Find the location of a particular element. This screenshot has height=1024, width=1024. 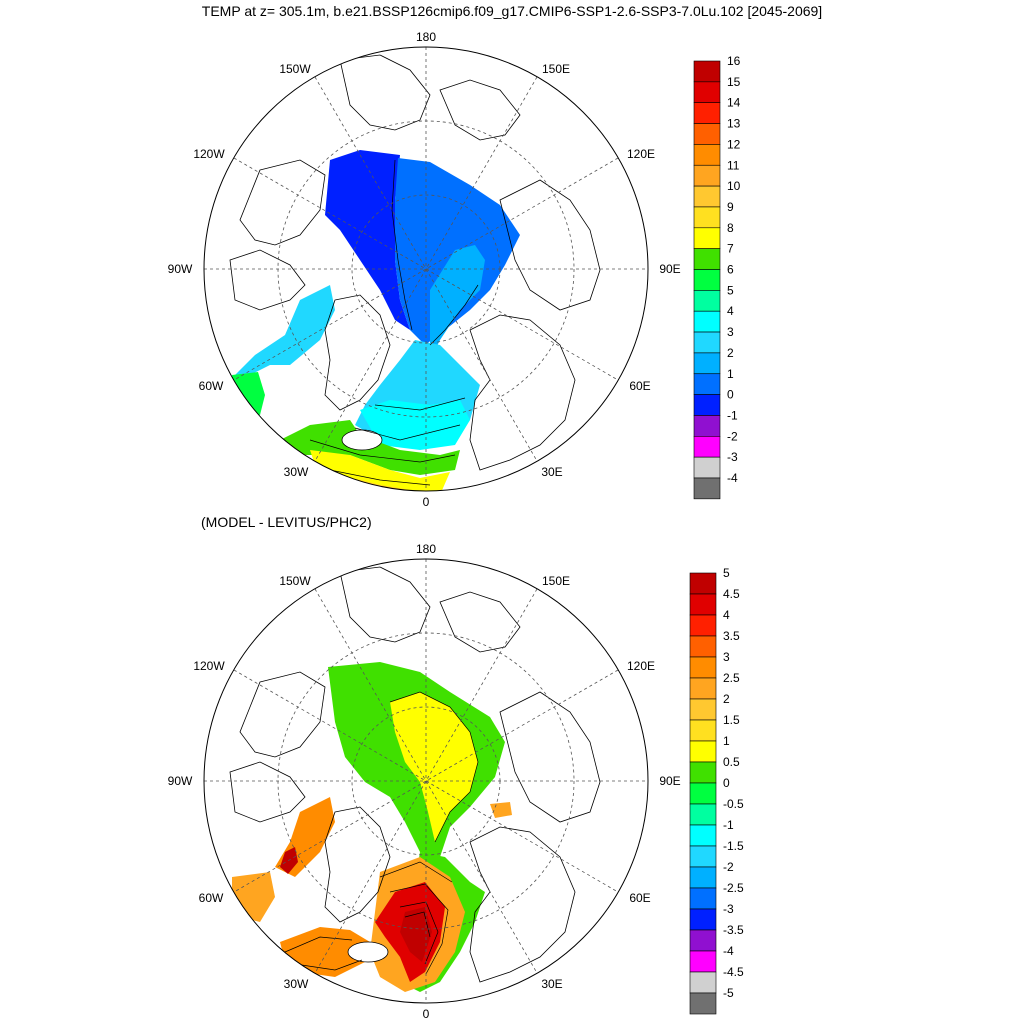

lon-label-30e: 30E is located at coordinates (551, 472).